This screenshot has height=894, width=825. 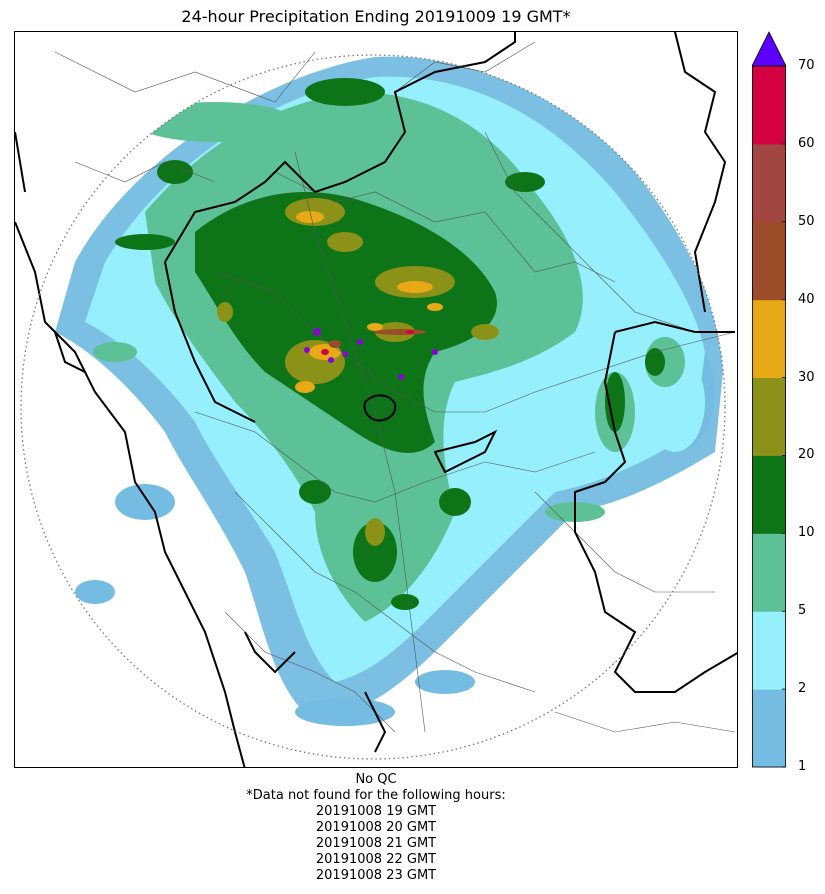 I want to click on colorbar-tick-marks, so click(x=784, y=416).